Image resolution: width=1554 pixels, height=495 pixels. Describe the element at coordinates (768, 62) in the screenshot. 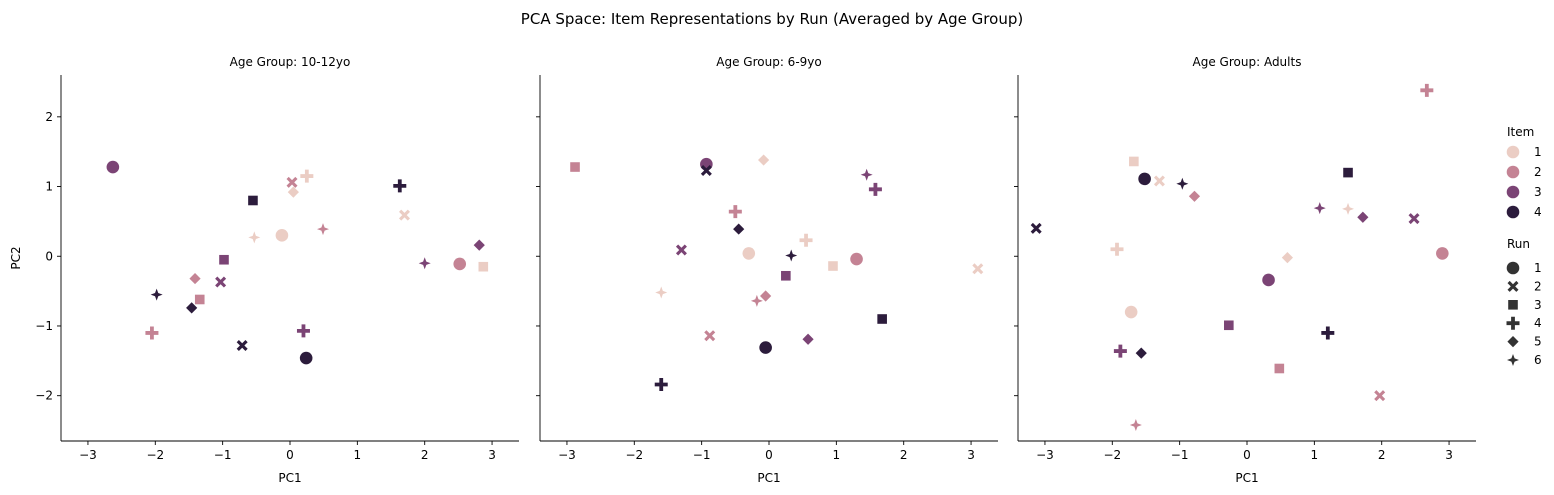

I see `panel-title: Age Group: 6-9yo` at that location.